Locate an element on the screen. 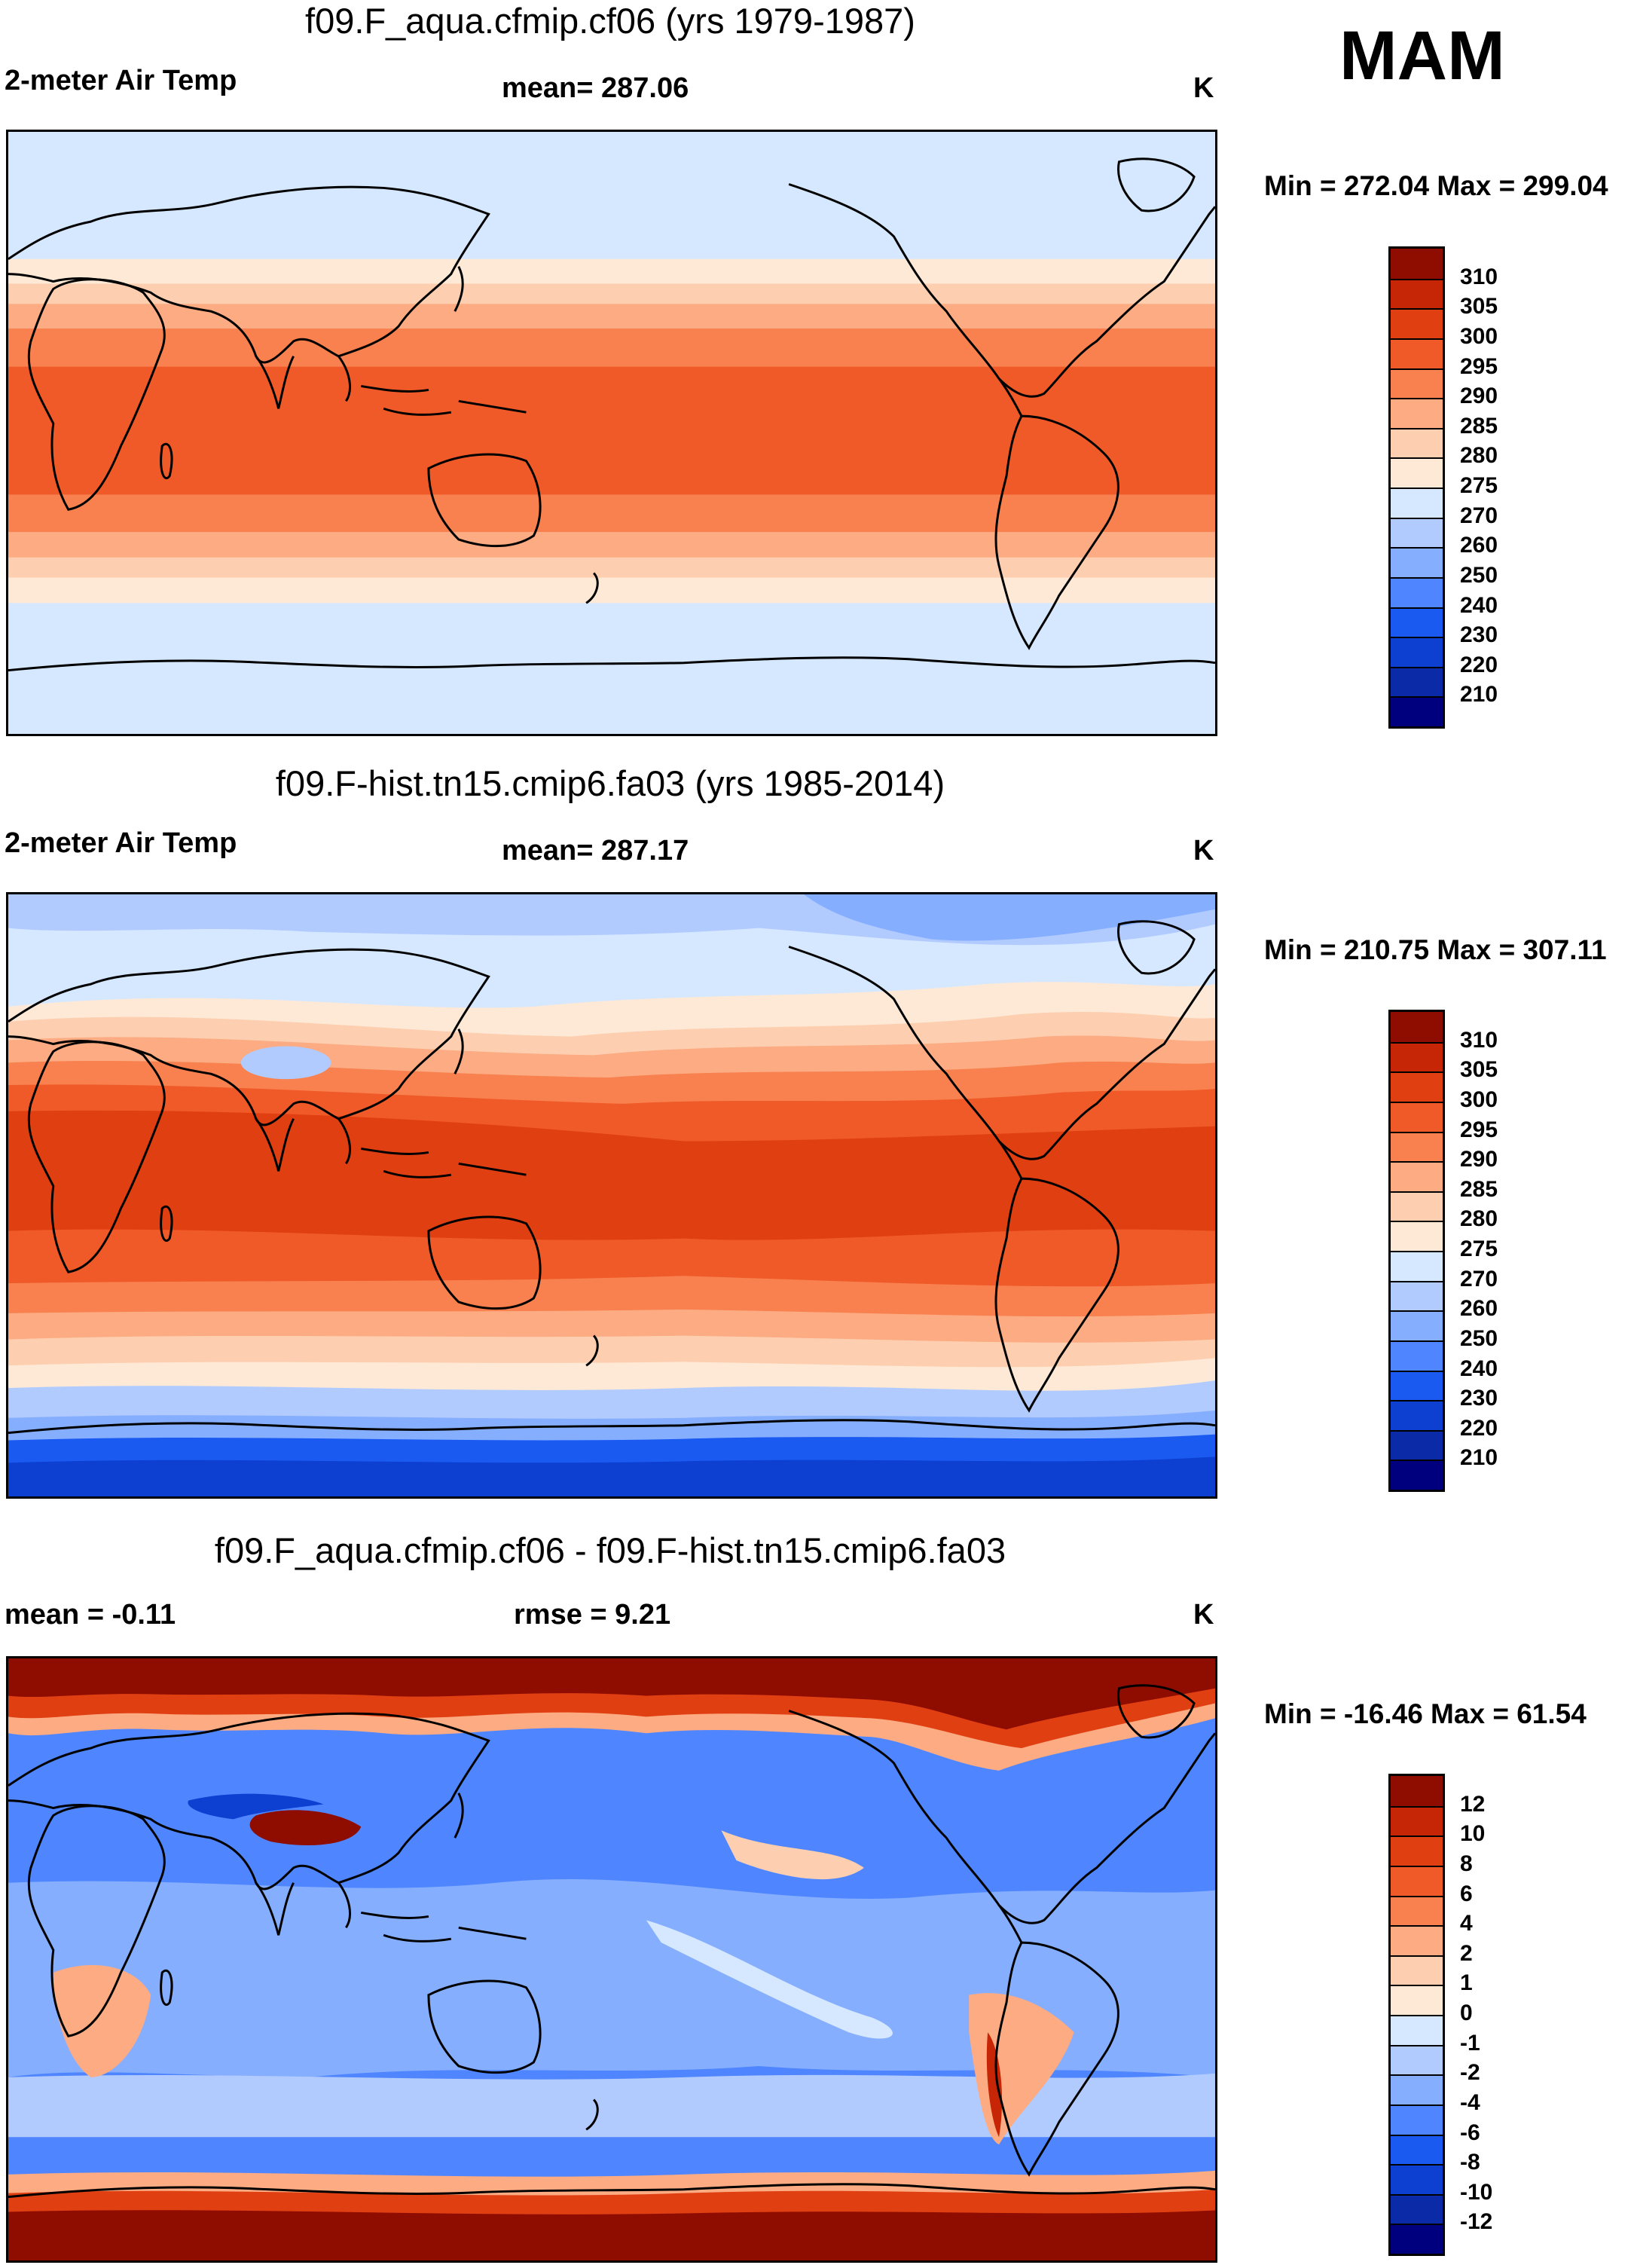  panel2-antarctic-interior is located at coordinates (611, 1476).